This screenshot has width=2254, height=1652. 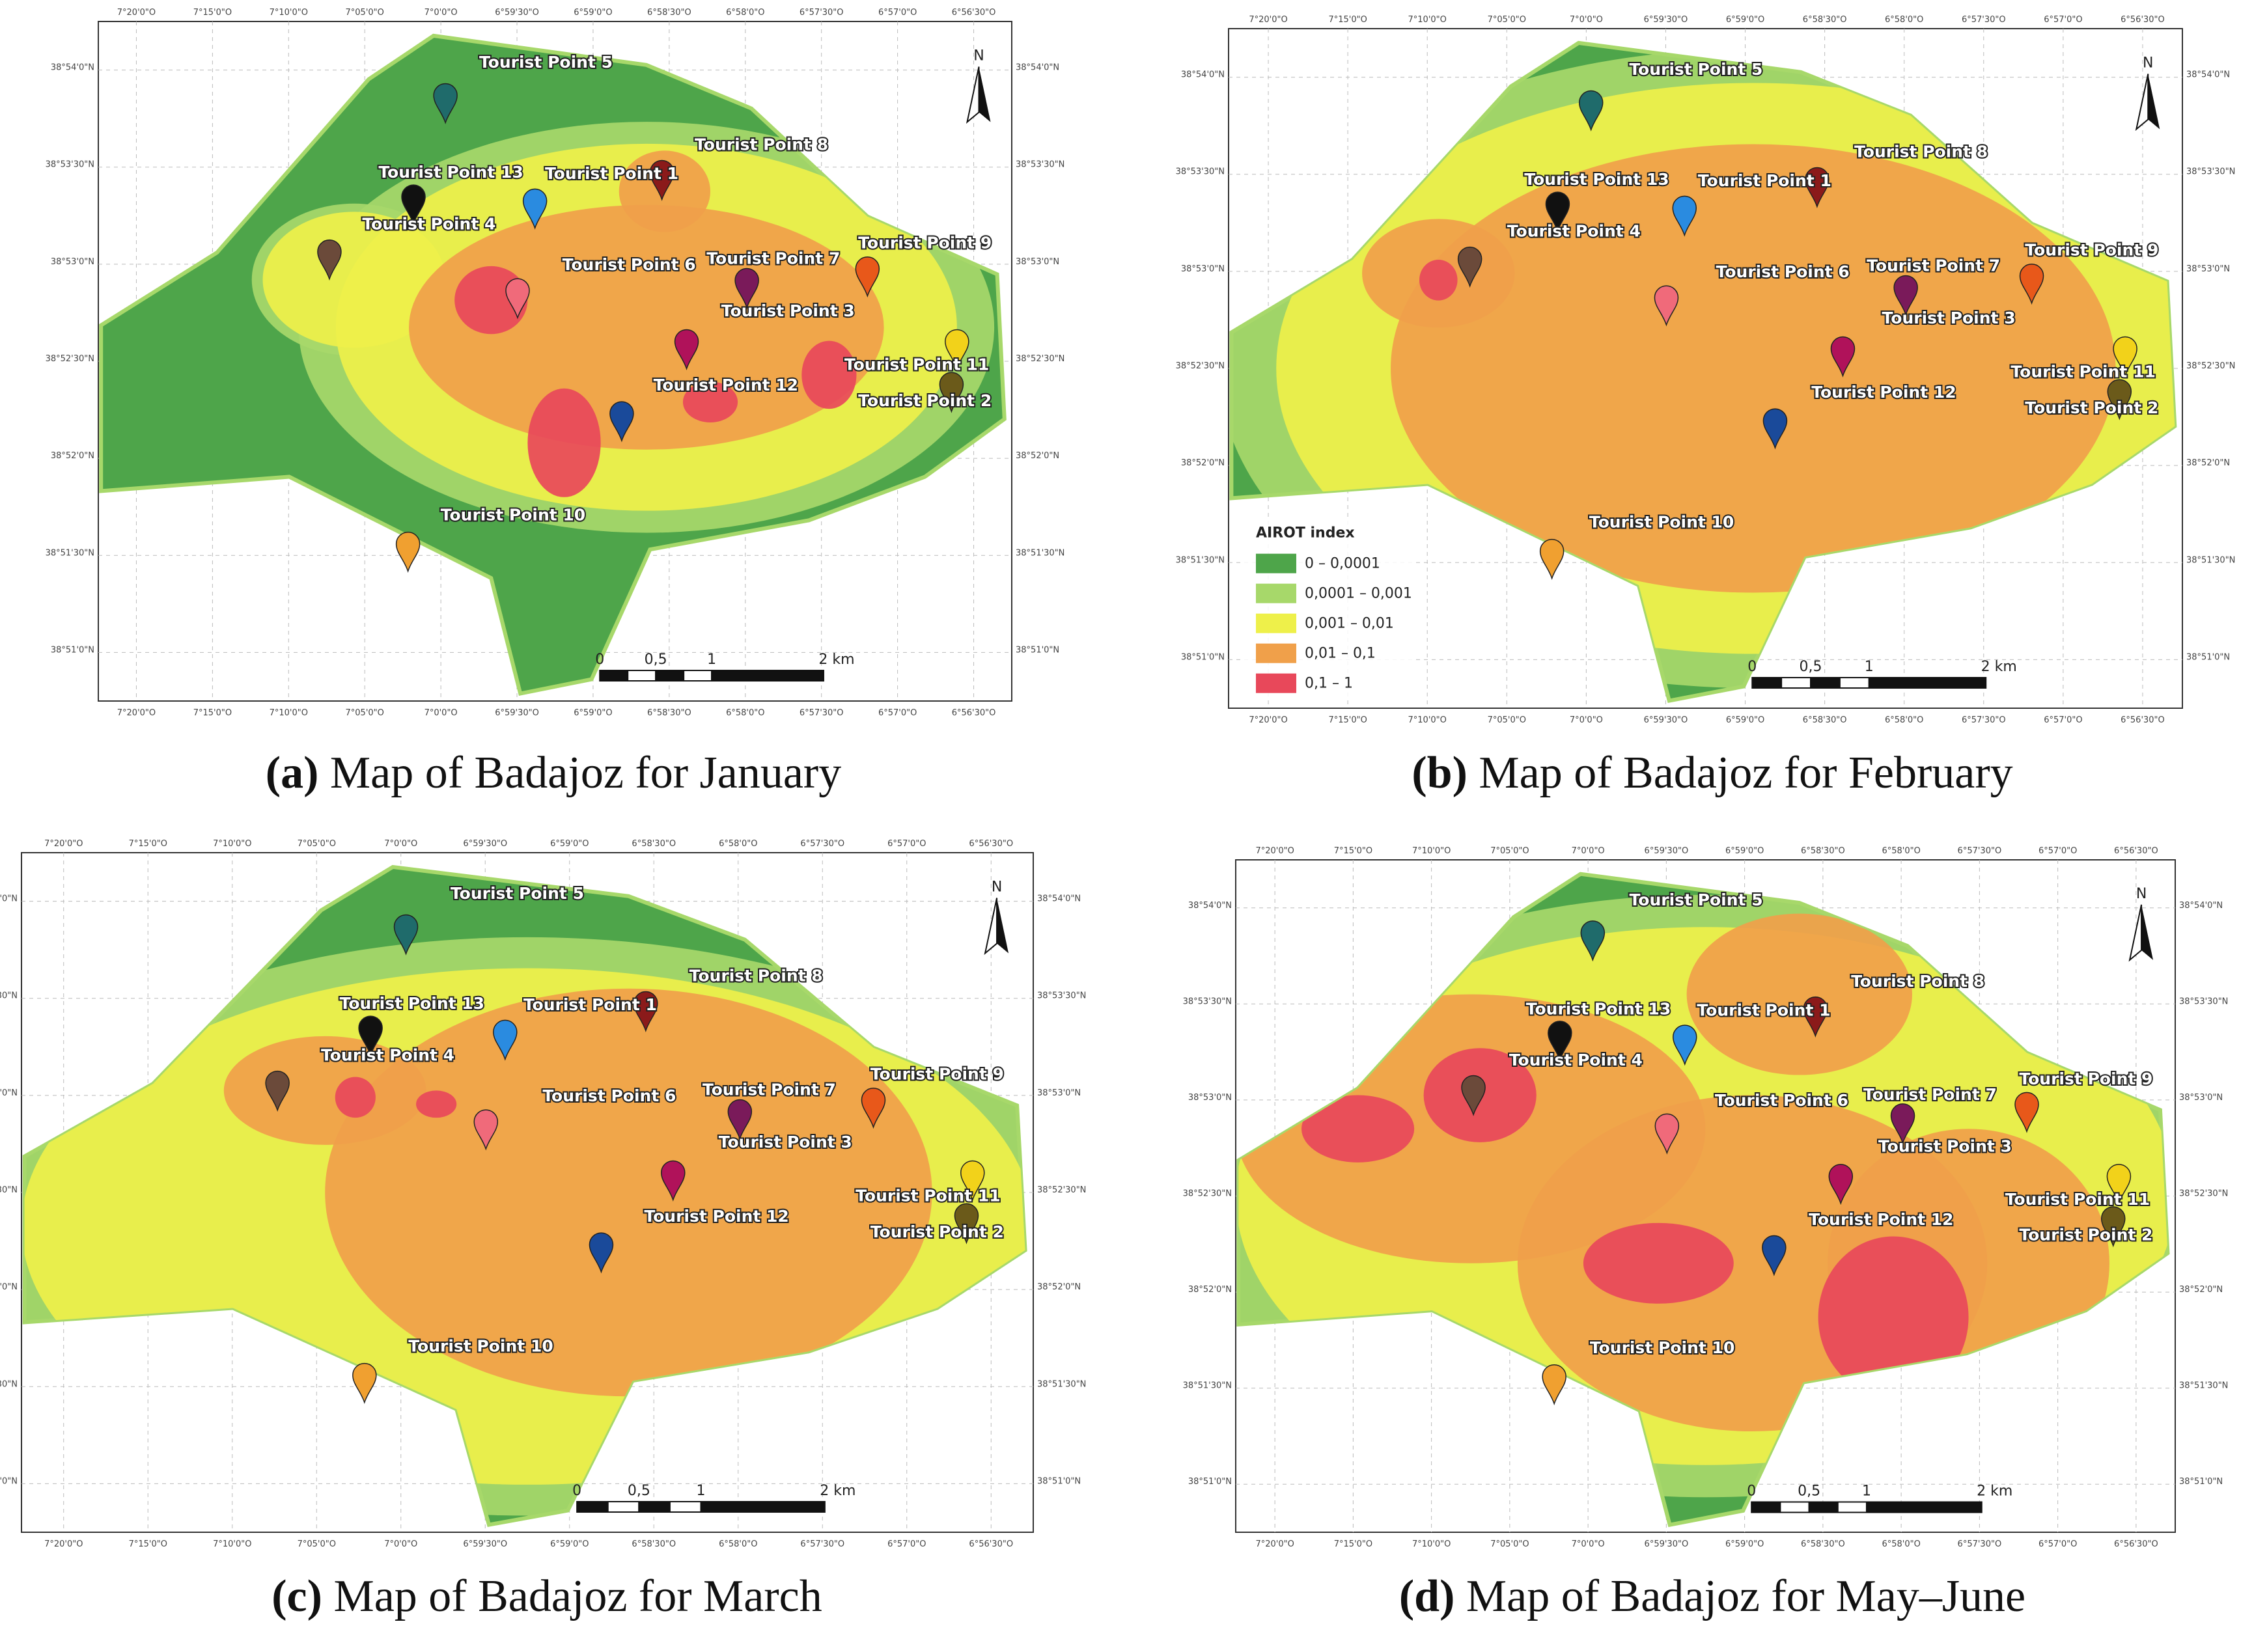 What do you see at coordinates (761, 144) in the screenshot?
I see `tourist-point-label: Tourist Point 8` at bounding box center [761, 144].